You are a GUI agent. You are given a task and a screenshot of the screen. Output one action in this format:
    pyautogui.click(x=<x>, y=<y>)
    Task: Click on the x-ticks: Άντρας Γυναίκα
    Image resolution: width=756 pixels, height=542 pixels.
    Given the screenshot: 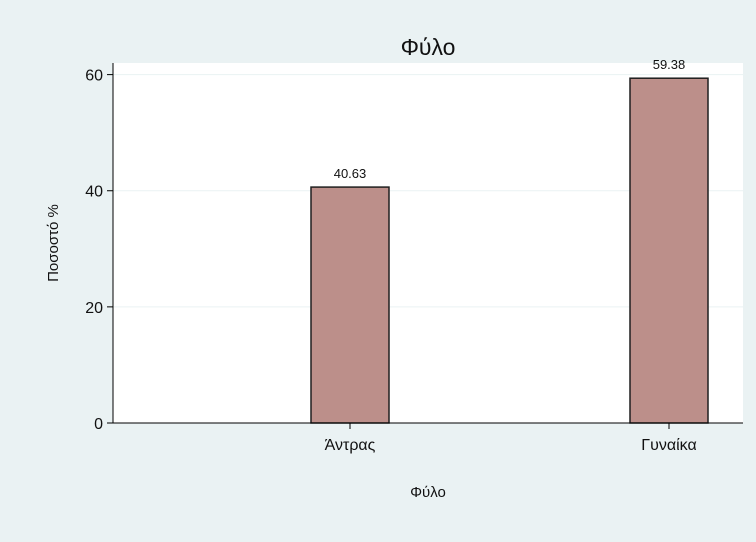 What is the action you would take?
    pyautogui.click(x=511, y=438)
    